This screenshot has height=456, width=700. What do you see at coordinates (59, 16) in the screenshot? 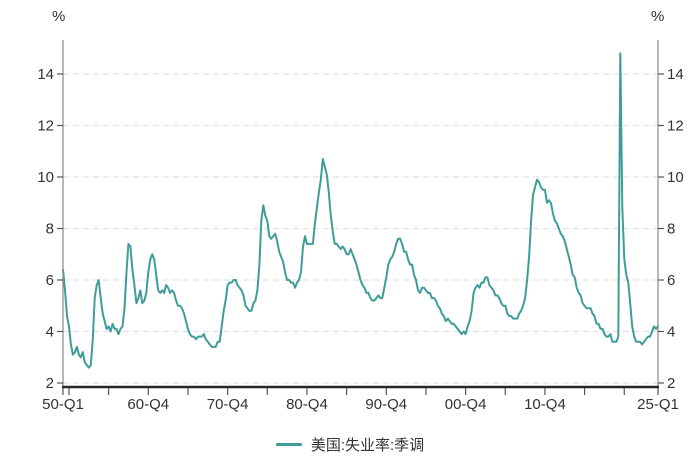
I see `y-axis-unit-left: %` at bounding box center [59, 16].